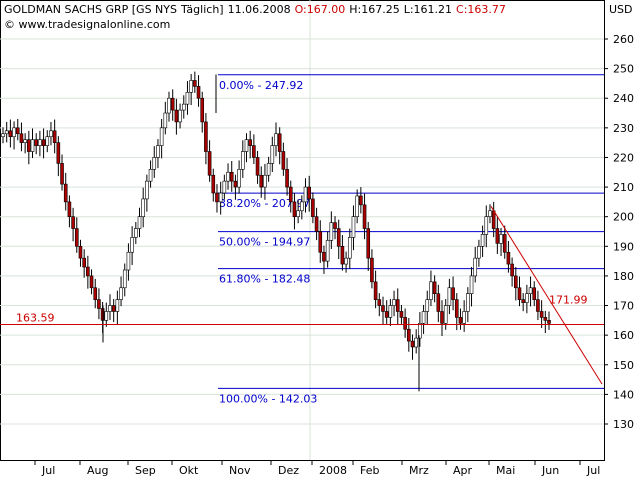 The width and height of the screenshot is (640, 484). Describe the element at coordinates (623, 424) in the screenshot. I see `y-tick-label: 130` at that location.